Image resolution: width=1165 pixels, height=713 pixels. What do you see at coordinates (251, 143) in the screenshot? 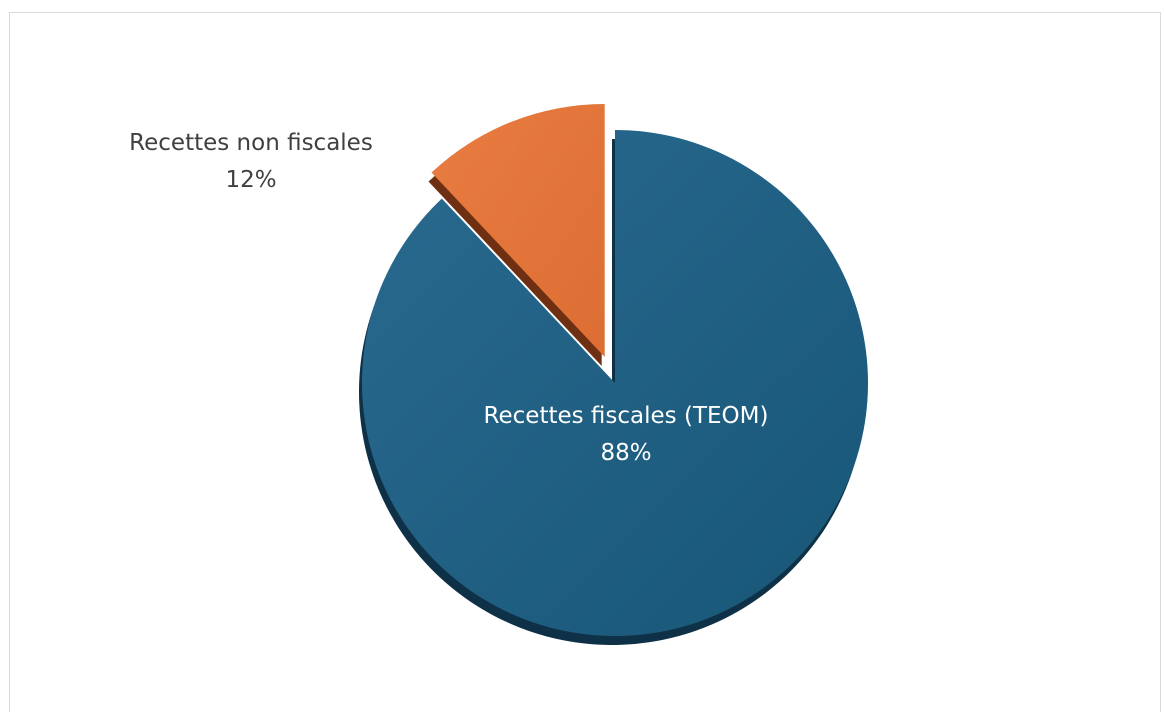
I see `slice-label-recettes-non-fiscales: Recettes non fiscales` at bounding box center [251, 143].